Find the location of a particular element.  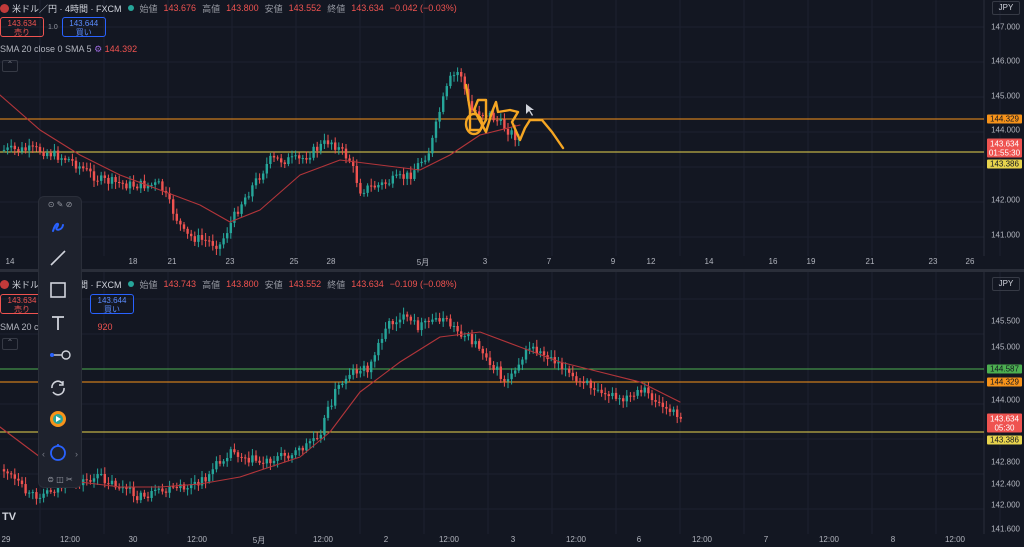

timer-icon is located at coordinates (60, 454).